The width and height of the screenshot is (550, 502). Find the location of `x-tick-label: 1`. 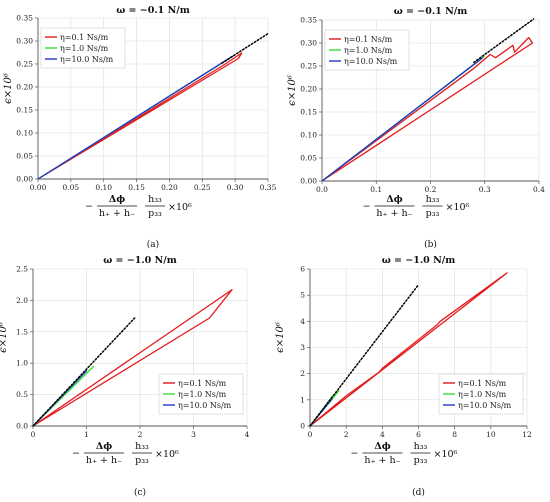

x-tick-label: 1 is located at coordinates (86, 434).